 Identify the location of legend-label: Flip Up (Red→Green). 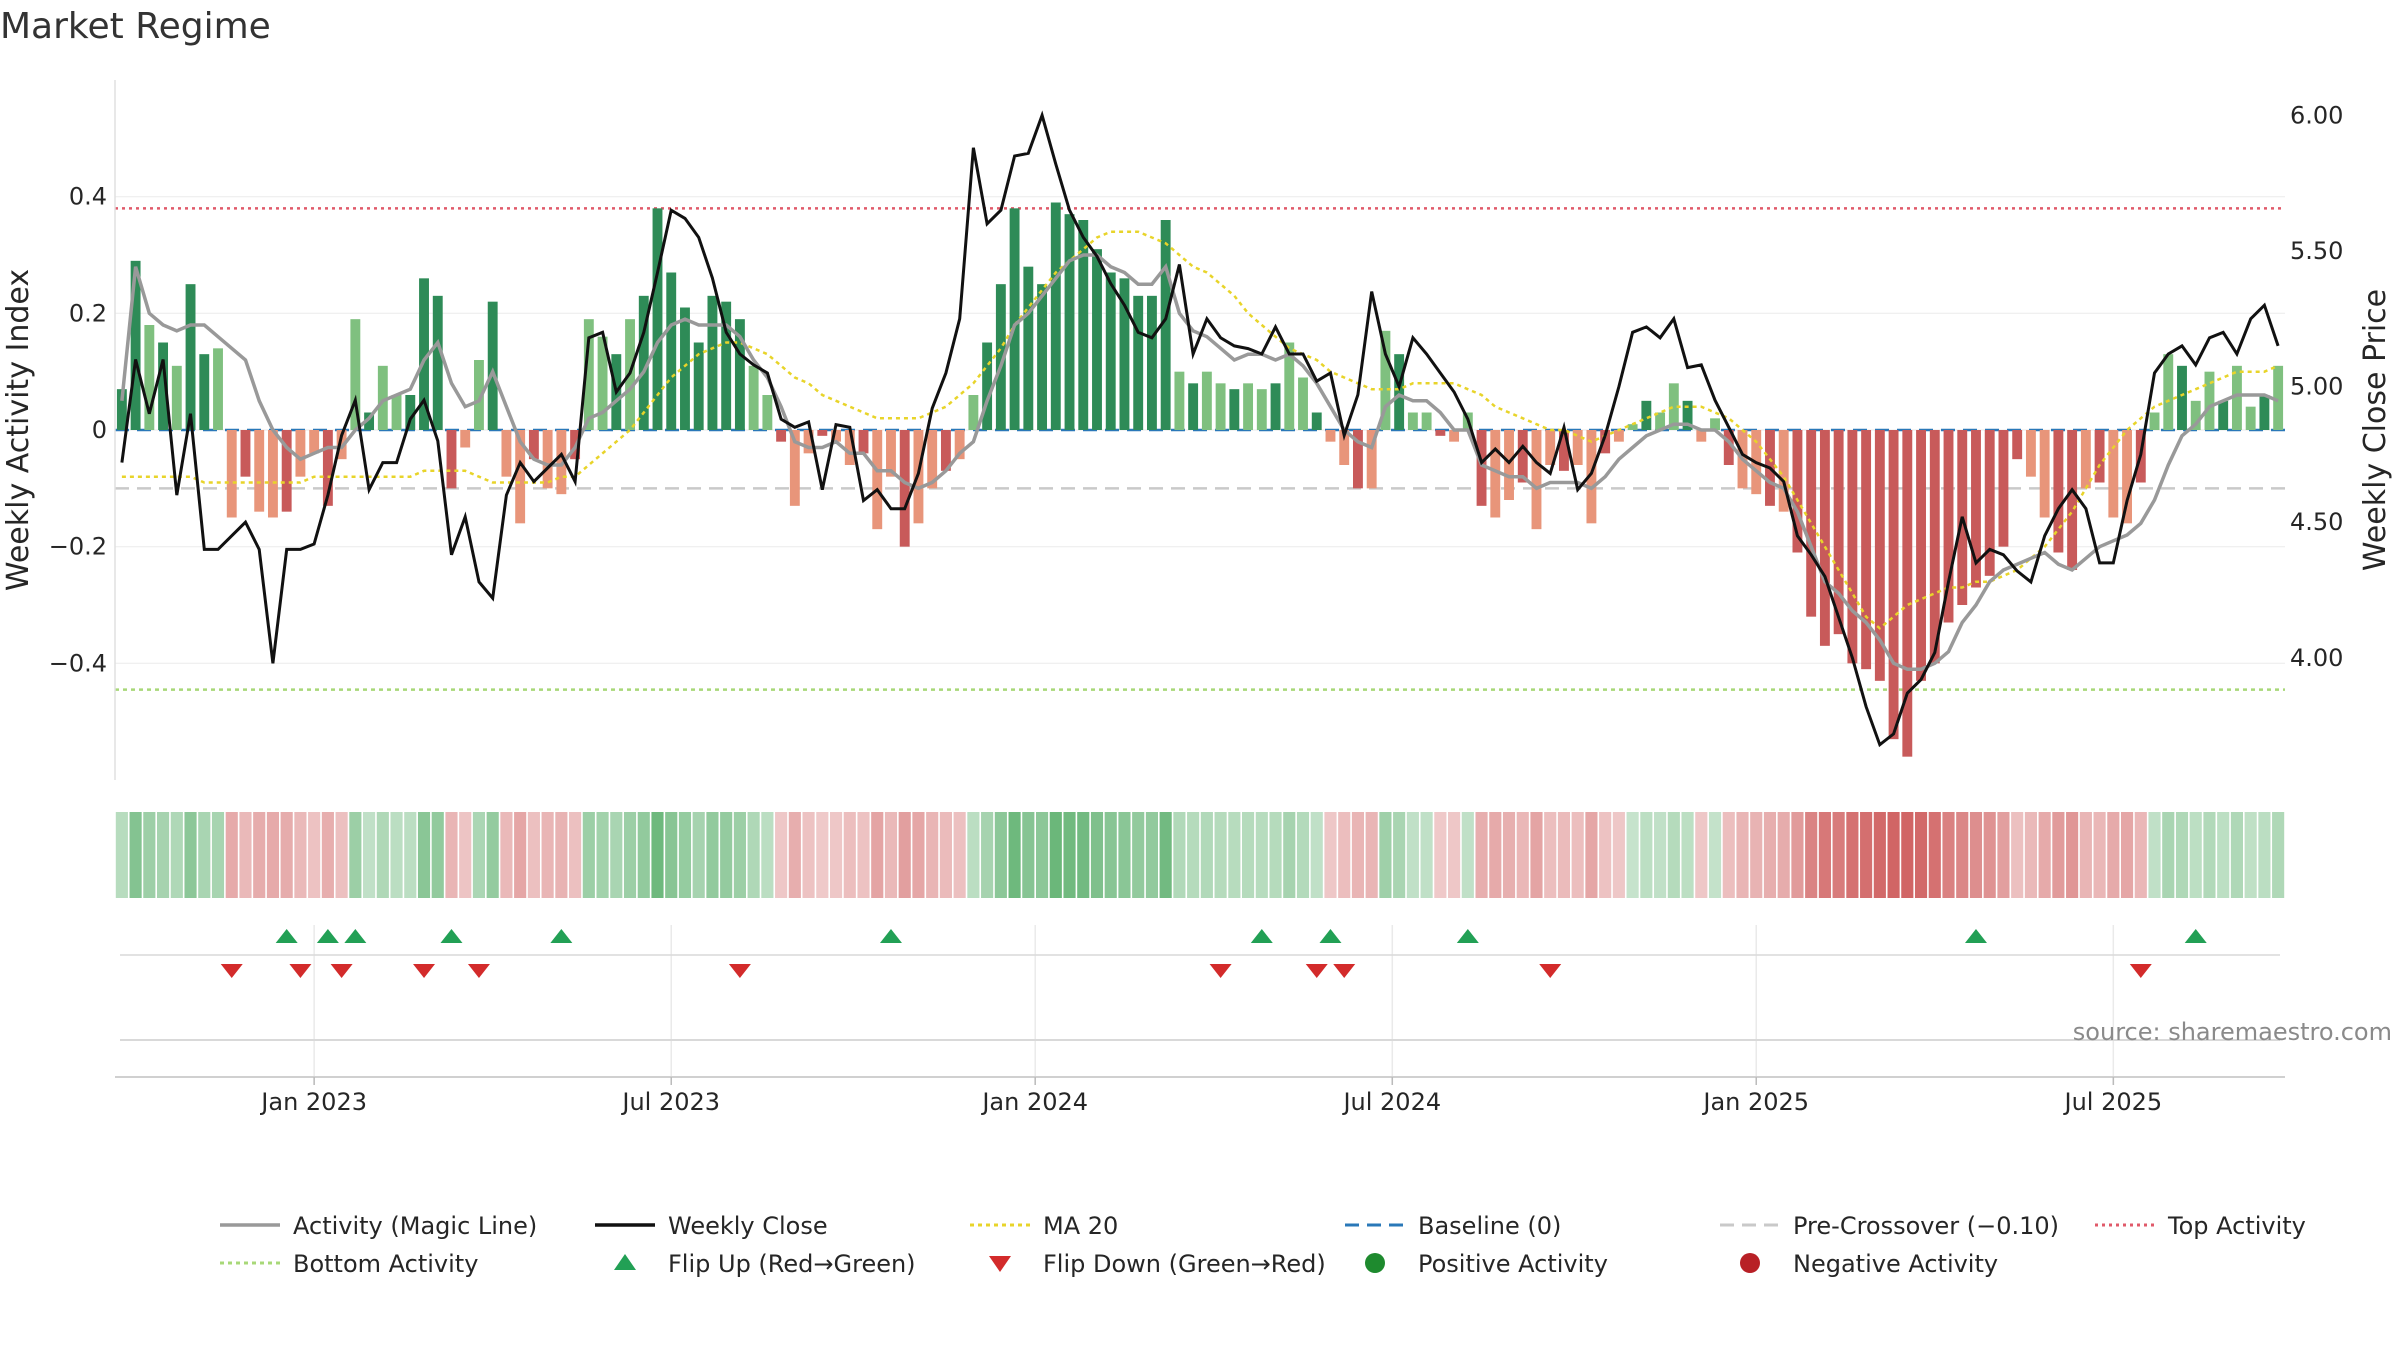
(792, 1264).